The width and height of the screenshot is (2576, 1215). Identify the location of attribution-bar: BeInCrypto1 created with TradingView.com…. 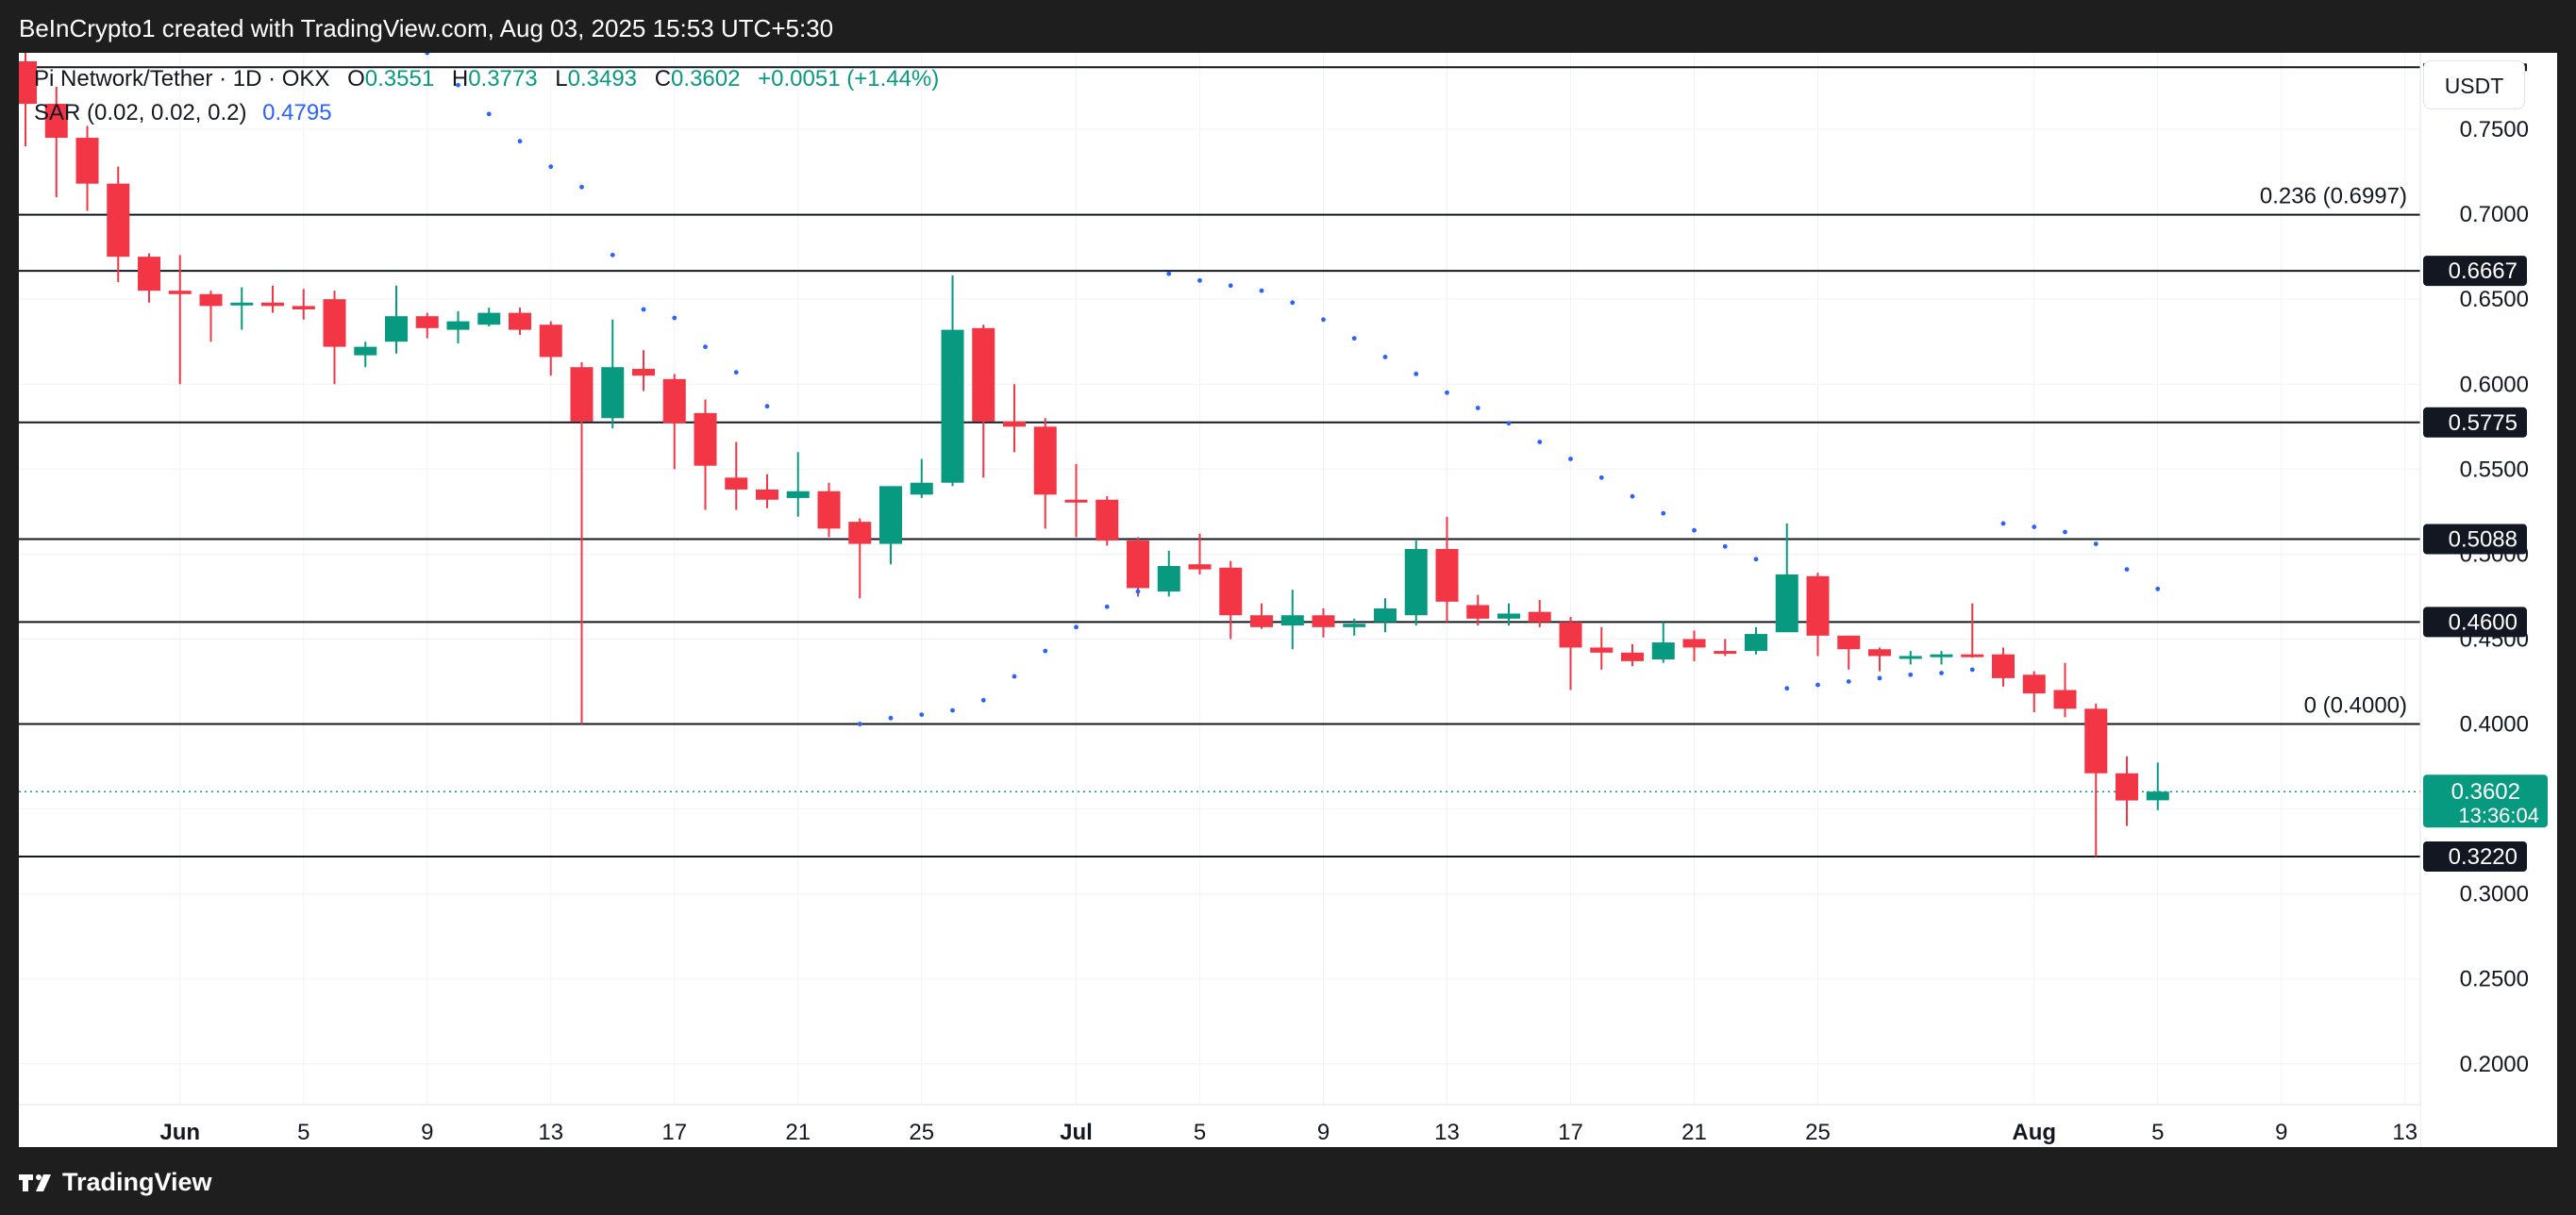
(1288, 26).